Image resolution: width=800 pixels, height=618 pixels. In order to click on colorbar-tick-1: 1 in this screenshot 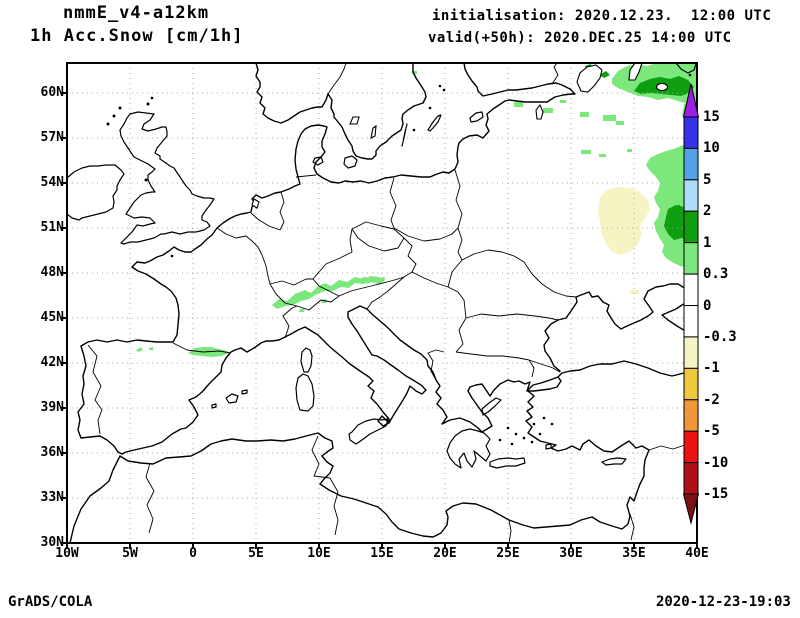, I will do `click(707, 242)`.